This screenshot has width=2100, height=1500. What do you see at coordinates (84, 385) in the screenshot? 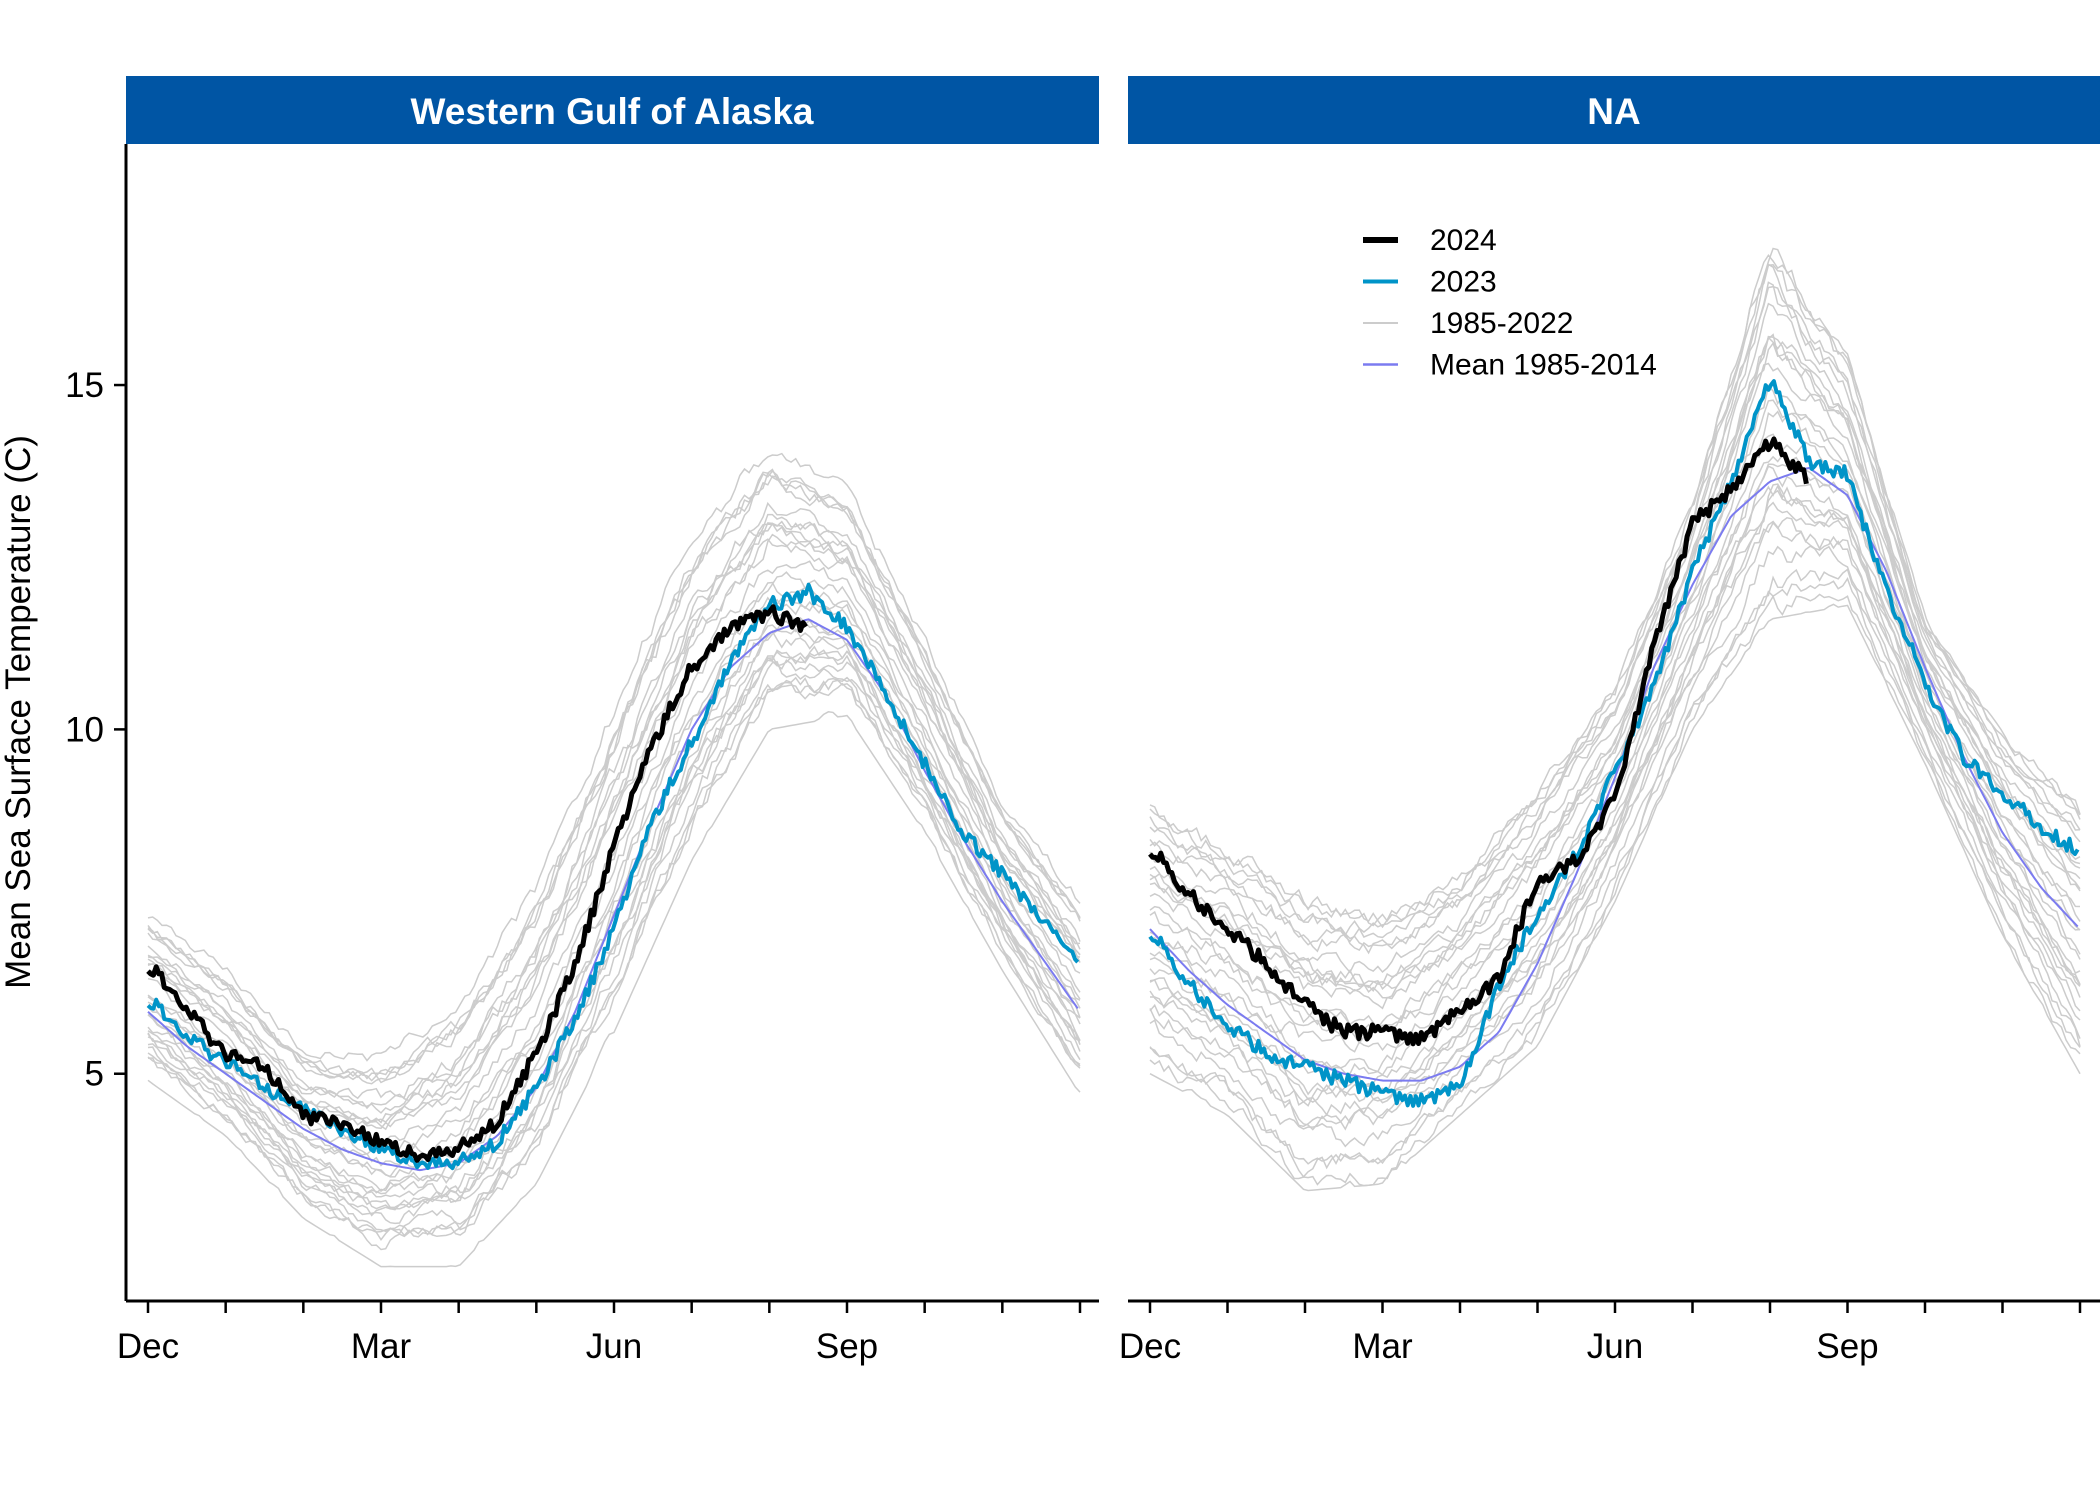
I see `y-tick-label: 15` at bounding box center [84, 385].